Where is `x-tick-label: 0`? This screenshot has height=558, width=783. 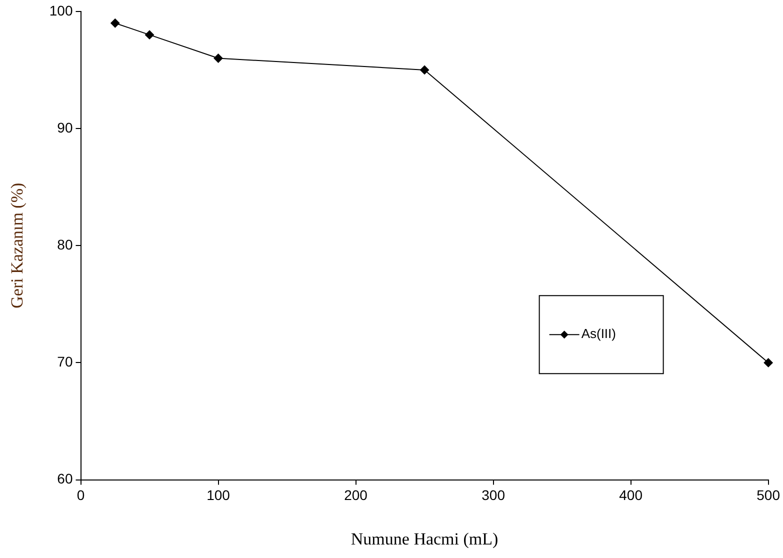
x-tick-label: 0 is located at coordinates (80, 495).